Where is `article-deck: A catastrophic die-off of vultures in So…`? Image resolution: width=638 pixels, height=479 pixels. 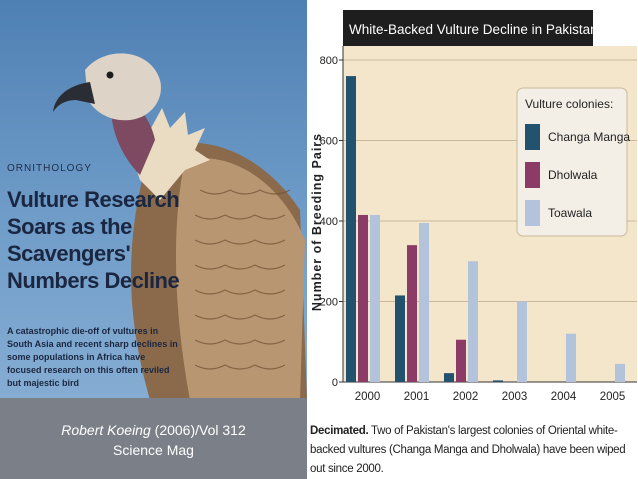 article-deck: A catastrophic die-off of vultures in So… is located at coordinates (92, 357).